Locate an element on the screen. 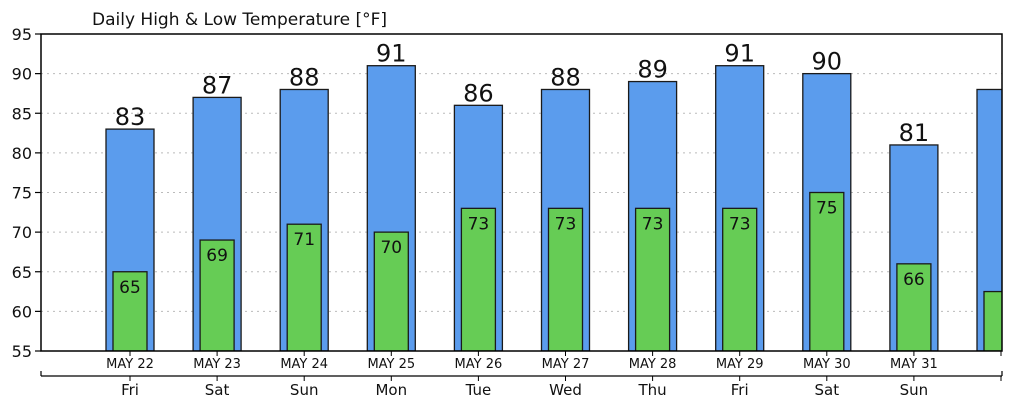 This screenshot has height=403, width=1024. date-label: MAY 31 is located at coordinates (914, 364).